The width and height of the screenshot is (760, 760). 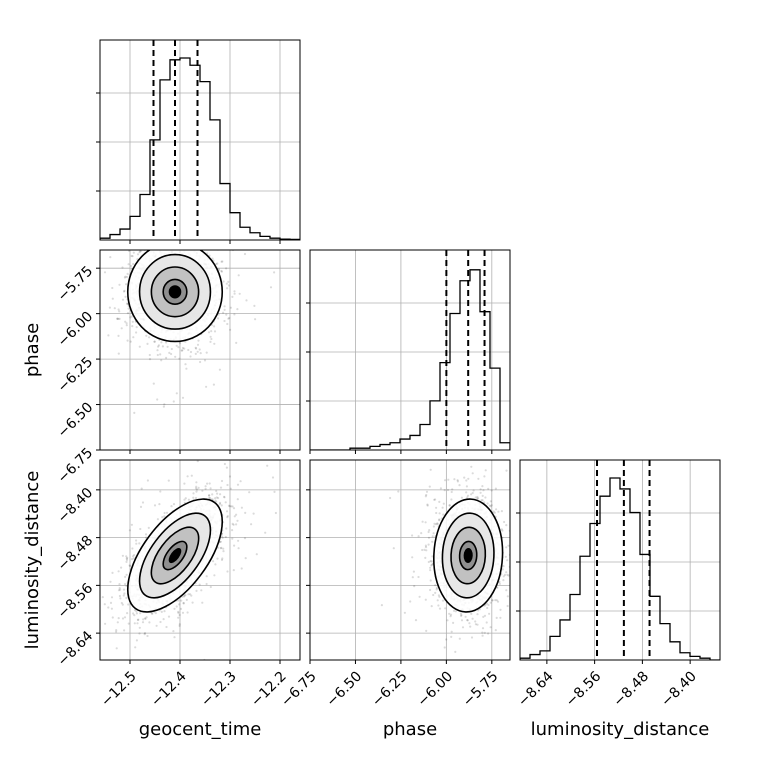 What do you see at coordinates (175, 292) in the screenshot?
I see `density-peak` at bounding box center [175, 292].